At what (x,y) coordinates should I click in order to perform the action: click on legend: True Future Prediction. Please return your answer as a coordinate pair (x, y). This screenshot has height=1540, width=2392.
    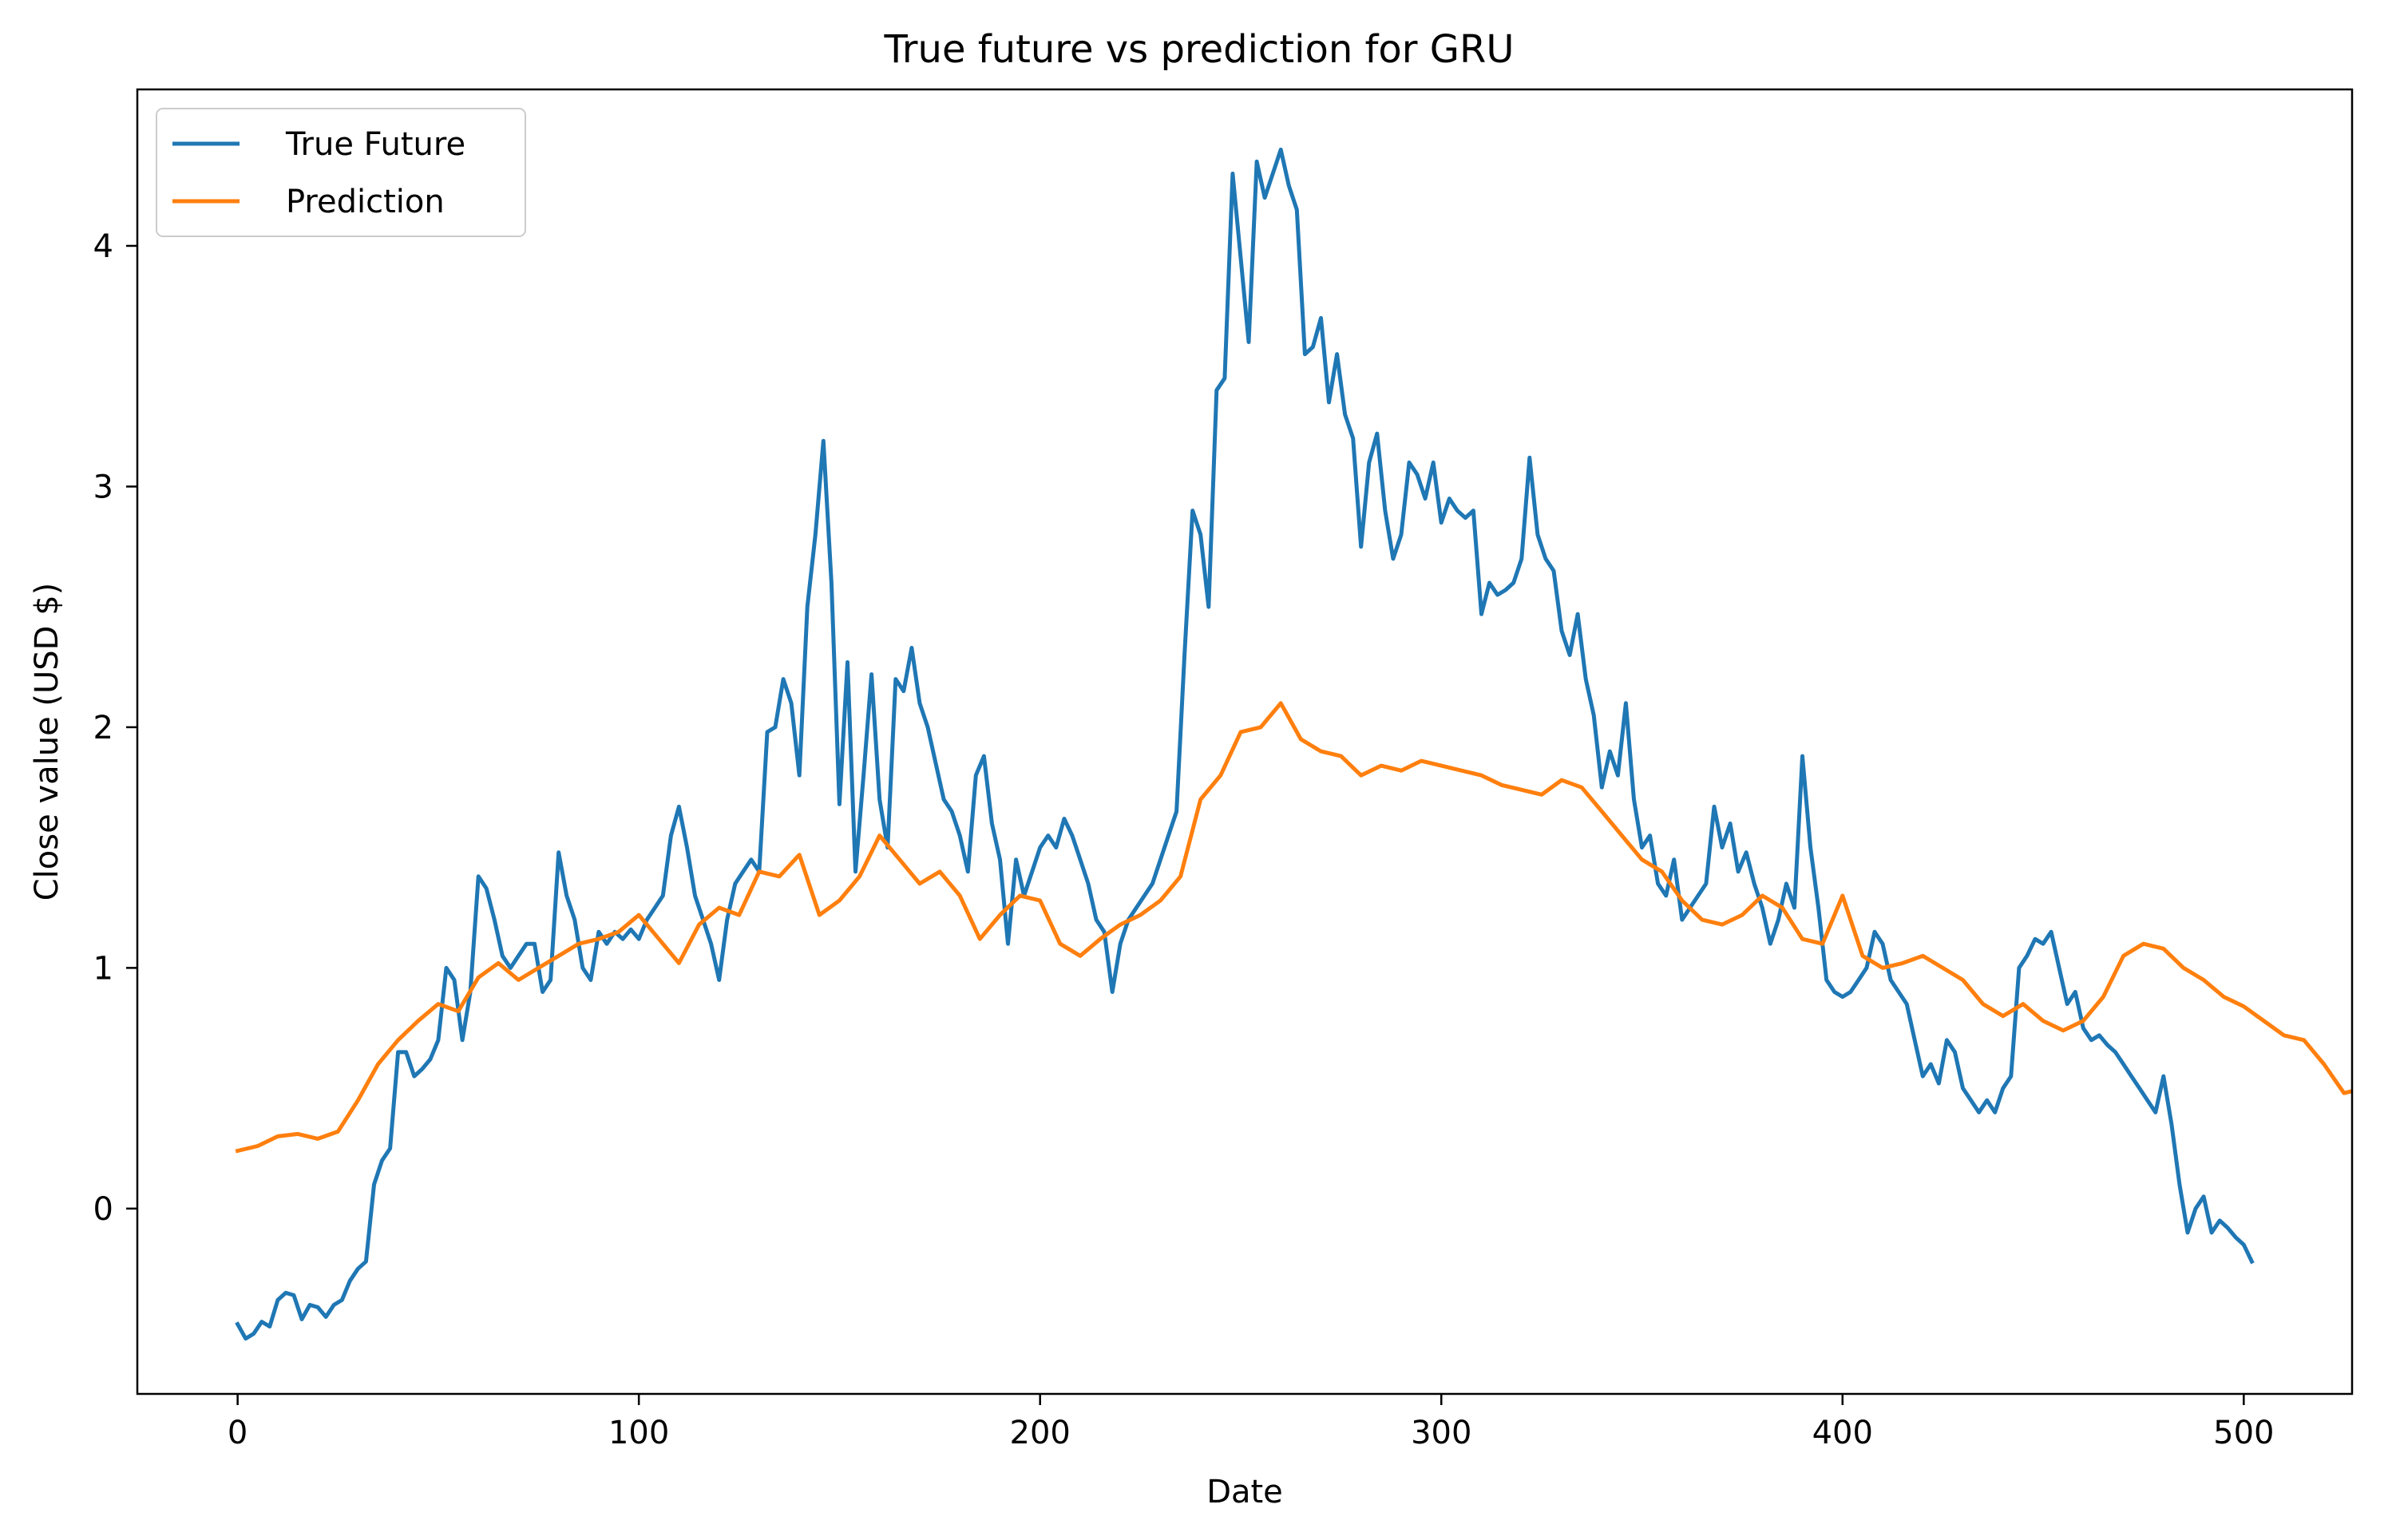
    Looking at the image, I should click on (341, 172).